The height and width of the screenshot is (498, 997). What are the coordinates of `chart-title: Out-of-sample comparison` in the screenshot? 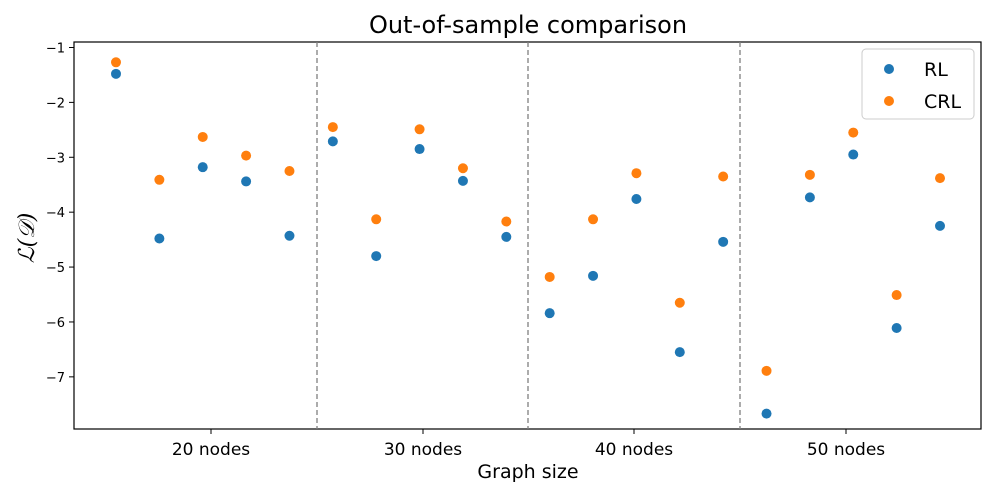 It's located at (528, 25).